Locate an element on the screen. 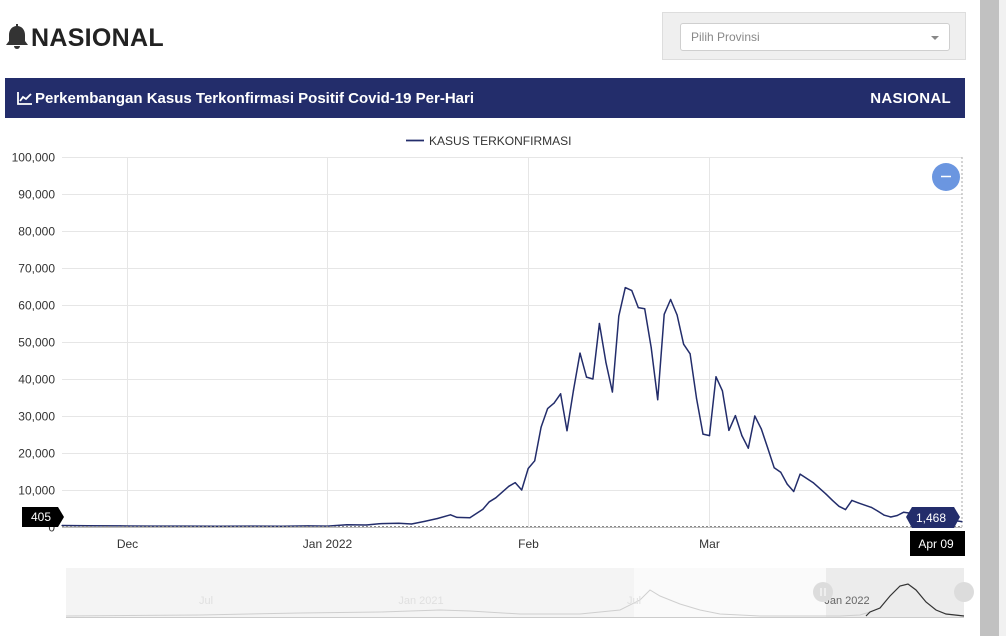  navigator-selection is located at coordinates (895, 593).